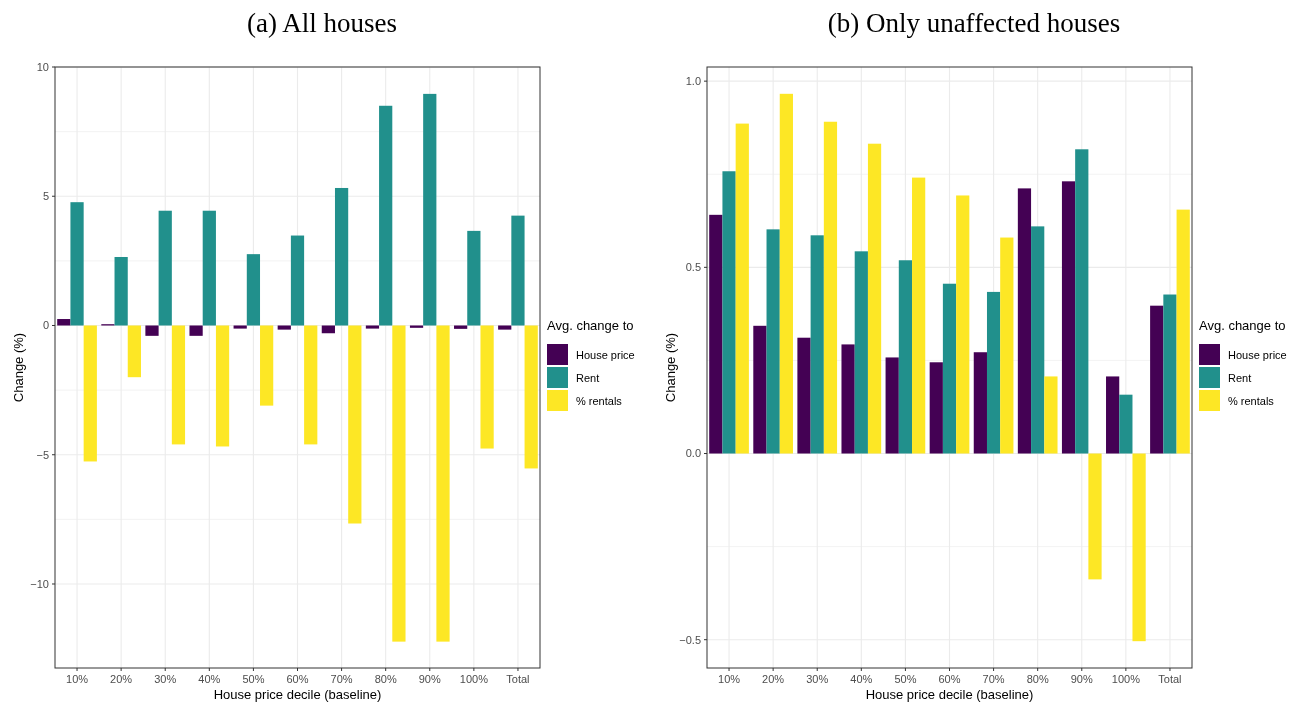 Image resolution: width=1290 pixels, height=702 pixels. What do you see at coordinates (165, 679) in the screenshot?
I see `x-tick-label: 30%` at bounding box center [165, 679].